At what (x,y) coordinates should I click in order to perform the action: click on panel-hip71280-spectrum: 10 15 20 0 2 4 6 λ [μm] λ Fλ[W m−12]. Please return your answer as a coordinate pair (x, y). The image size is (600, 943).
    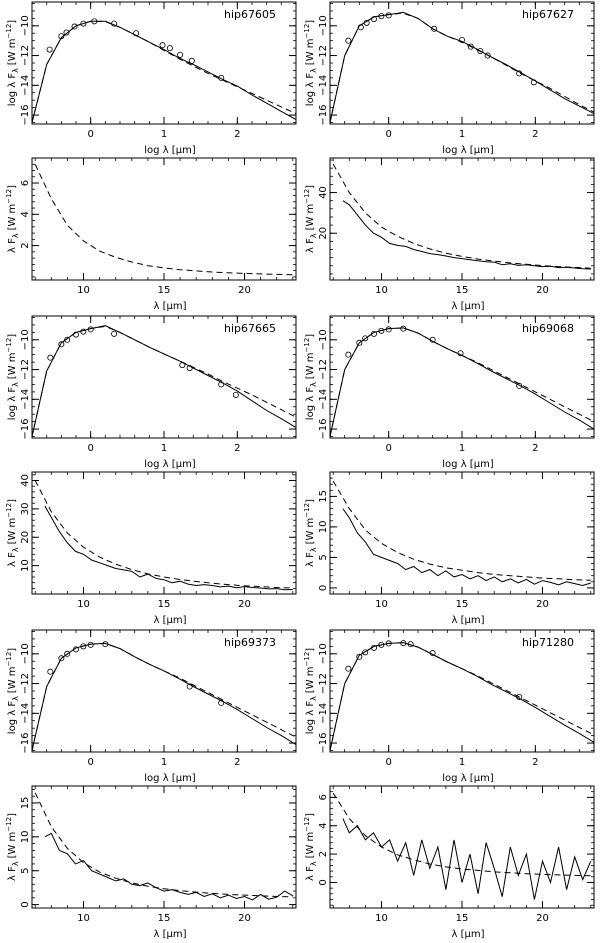
    Looking at the image, I should click on (449, 862).